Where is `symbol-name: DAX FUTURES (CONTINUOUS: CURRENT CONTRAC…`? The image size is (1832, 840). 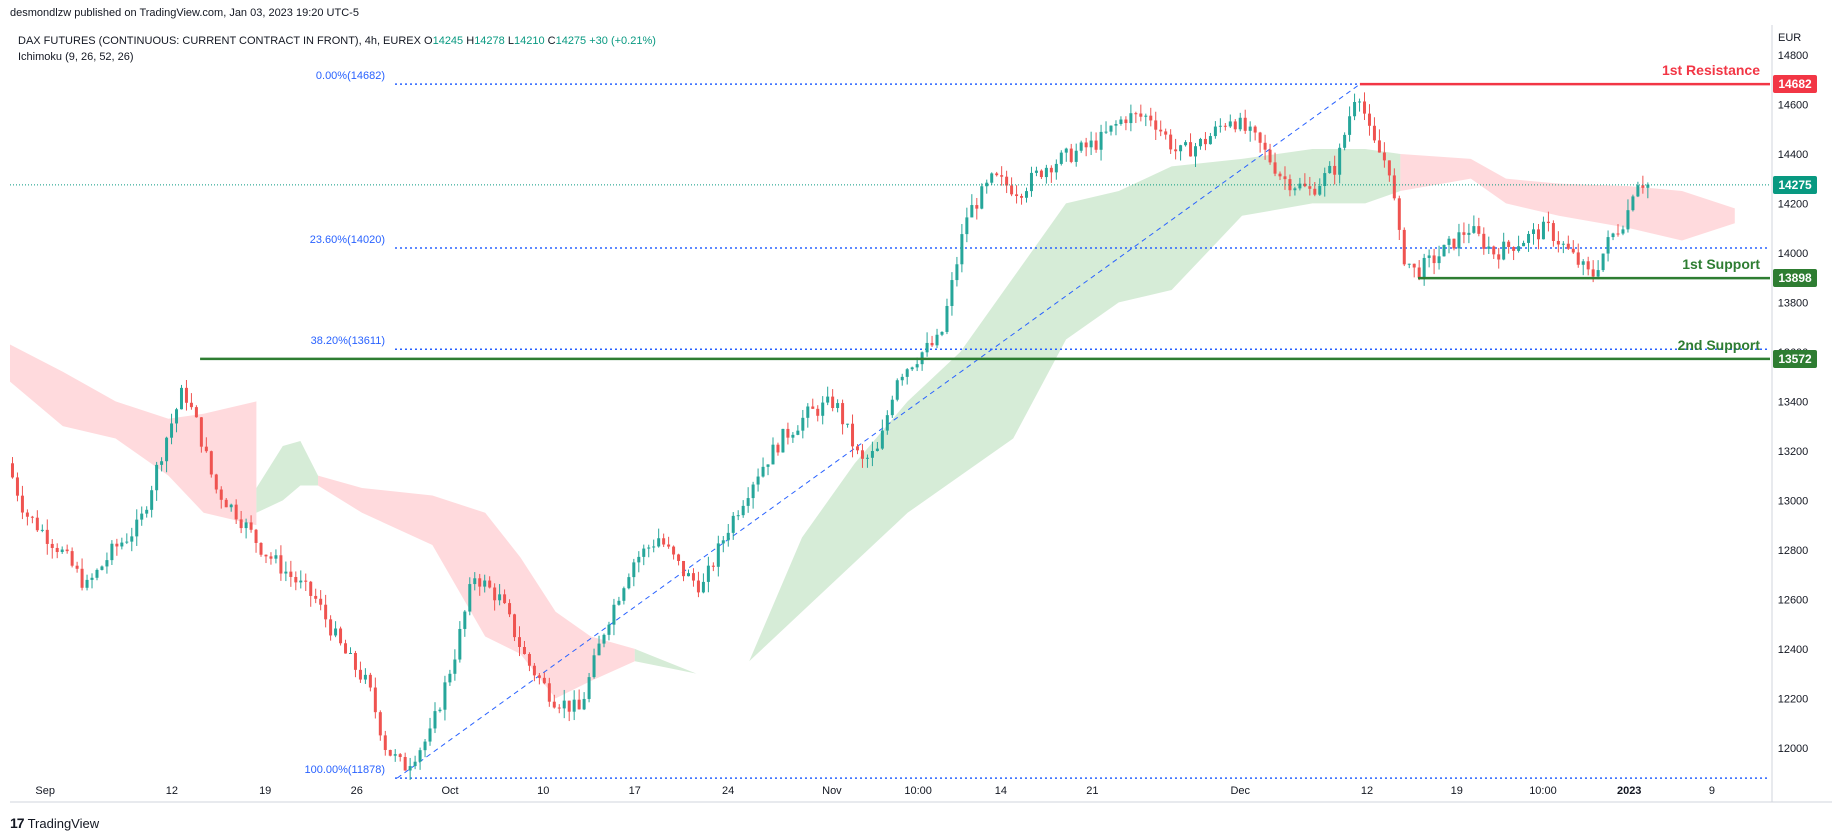
symbol-name: DAX FUTURES (CONTINUOUS: CURRENT CONTRAC… is located at coordinates (219, 41).